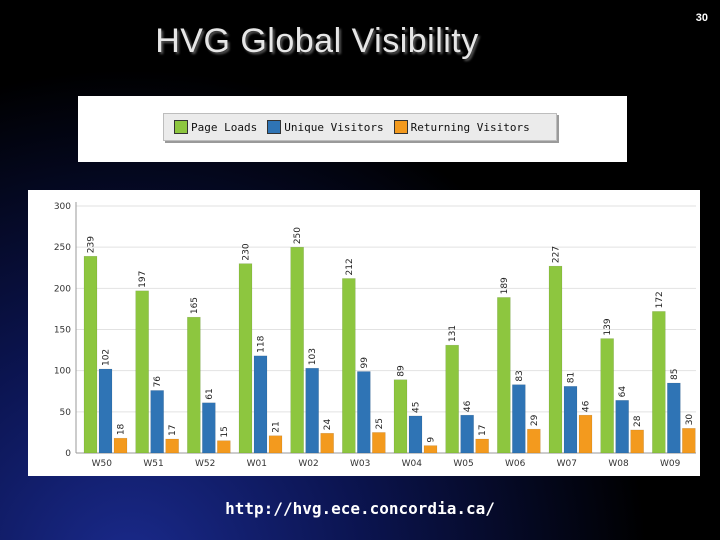 This screenshot has height=540, width=720. I want to click on bar-page-loads-w02, so click(297, 350).